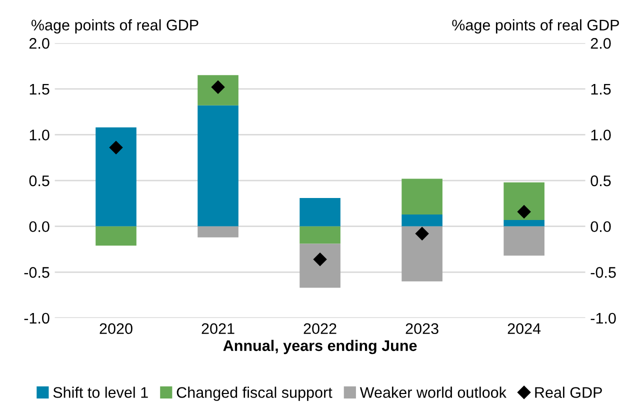  I want to click on x-tick-label: 2022, so click(320, 328).